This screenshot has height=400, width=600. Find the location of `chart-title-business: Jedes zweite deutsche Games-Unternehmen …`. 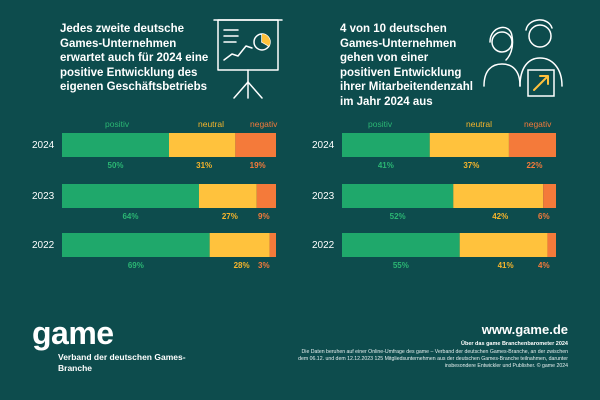

chart-title-business: Jedes zweite deutsche Games-Unternehmen … is located at coordinates (134, 58).